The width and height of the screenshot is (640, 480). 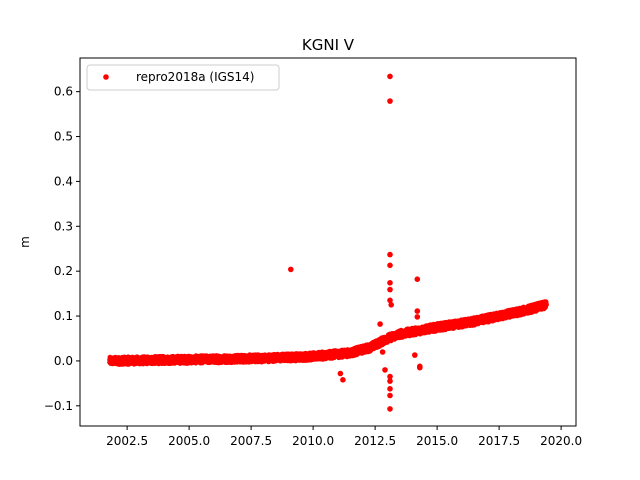 What do you see at coordinates (62, 249) in the screenshot?
I see `y-axis: −0.1 0.0 0.1 0.2 0.3 0.4 0.5 0.6` at bounding box center [62, 249].